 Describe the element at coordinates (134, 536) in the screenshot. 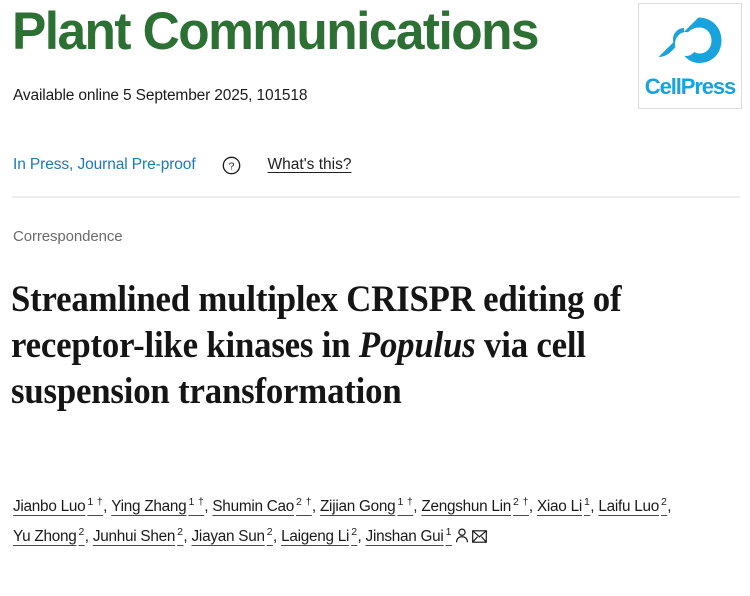

I see `author-name: Junhui Shen` at that location.